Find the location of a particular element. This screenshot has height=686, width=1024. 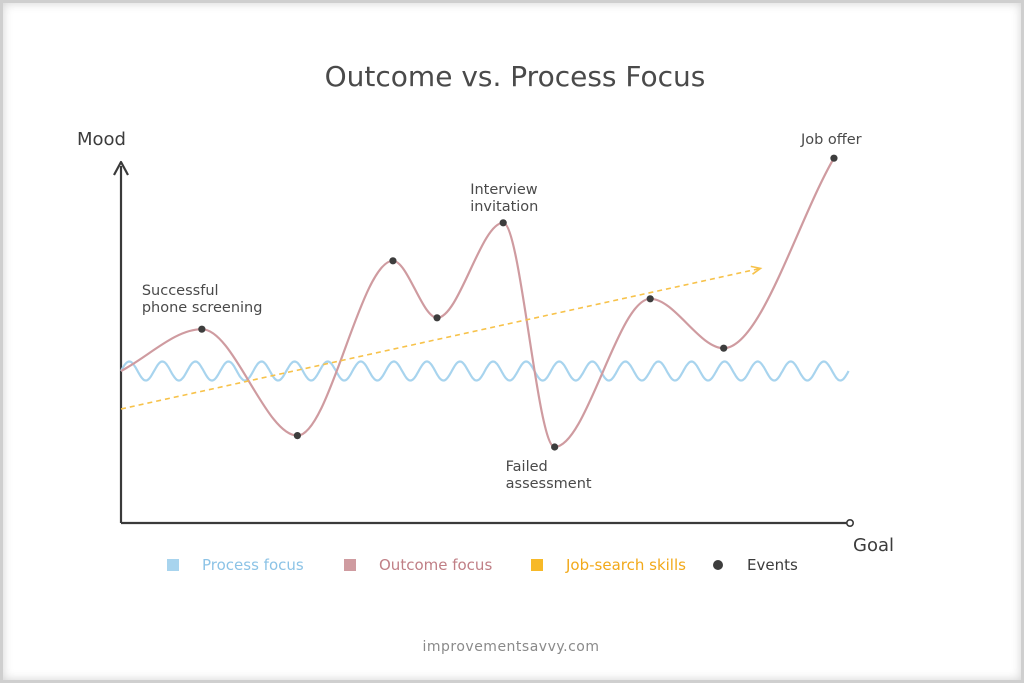

event-label: Successful phone screening is located at coordinates (202, 299).